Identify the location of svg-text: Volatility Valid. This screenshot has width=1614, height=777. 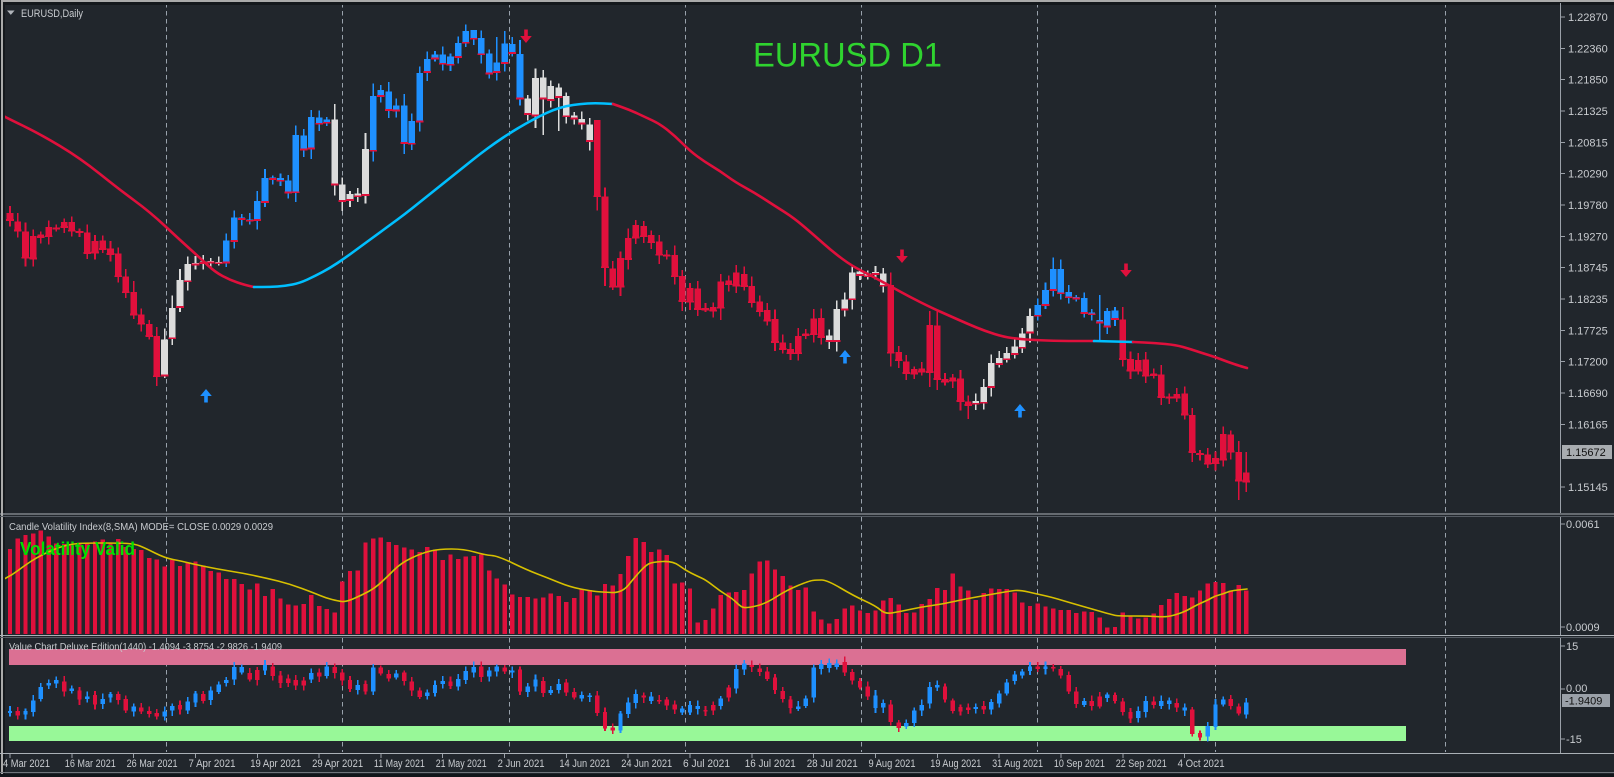
(77, 549).